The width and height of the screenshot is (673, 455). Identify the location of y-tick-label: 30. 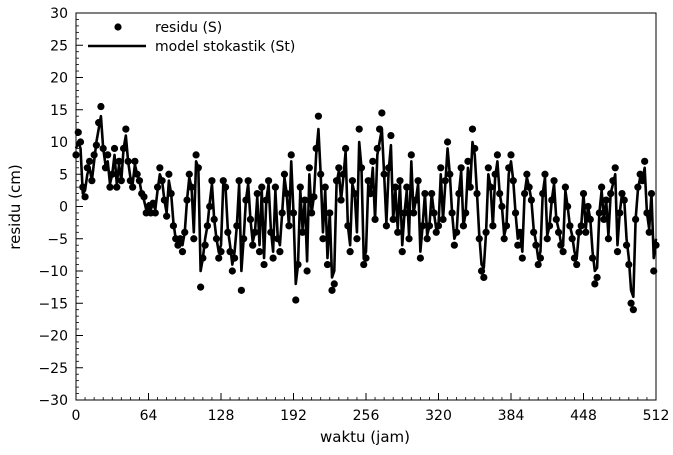
(59, 14).